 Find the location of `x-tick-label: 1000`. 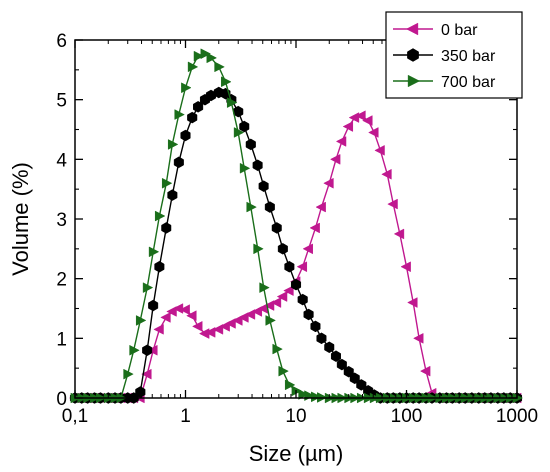

x-tick-label: 1000 is located at coordinates (517, 416).